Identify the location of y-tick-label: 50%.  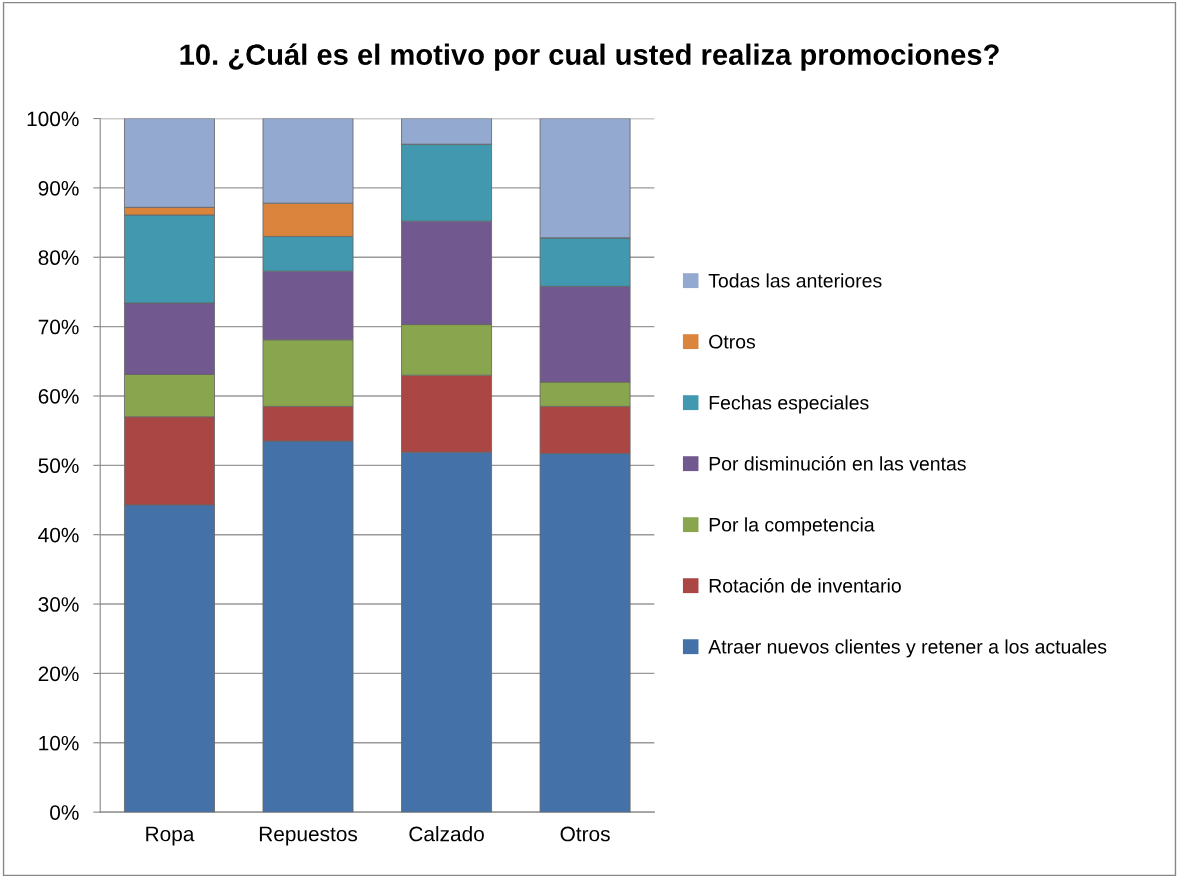
(58, 466).